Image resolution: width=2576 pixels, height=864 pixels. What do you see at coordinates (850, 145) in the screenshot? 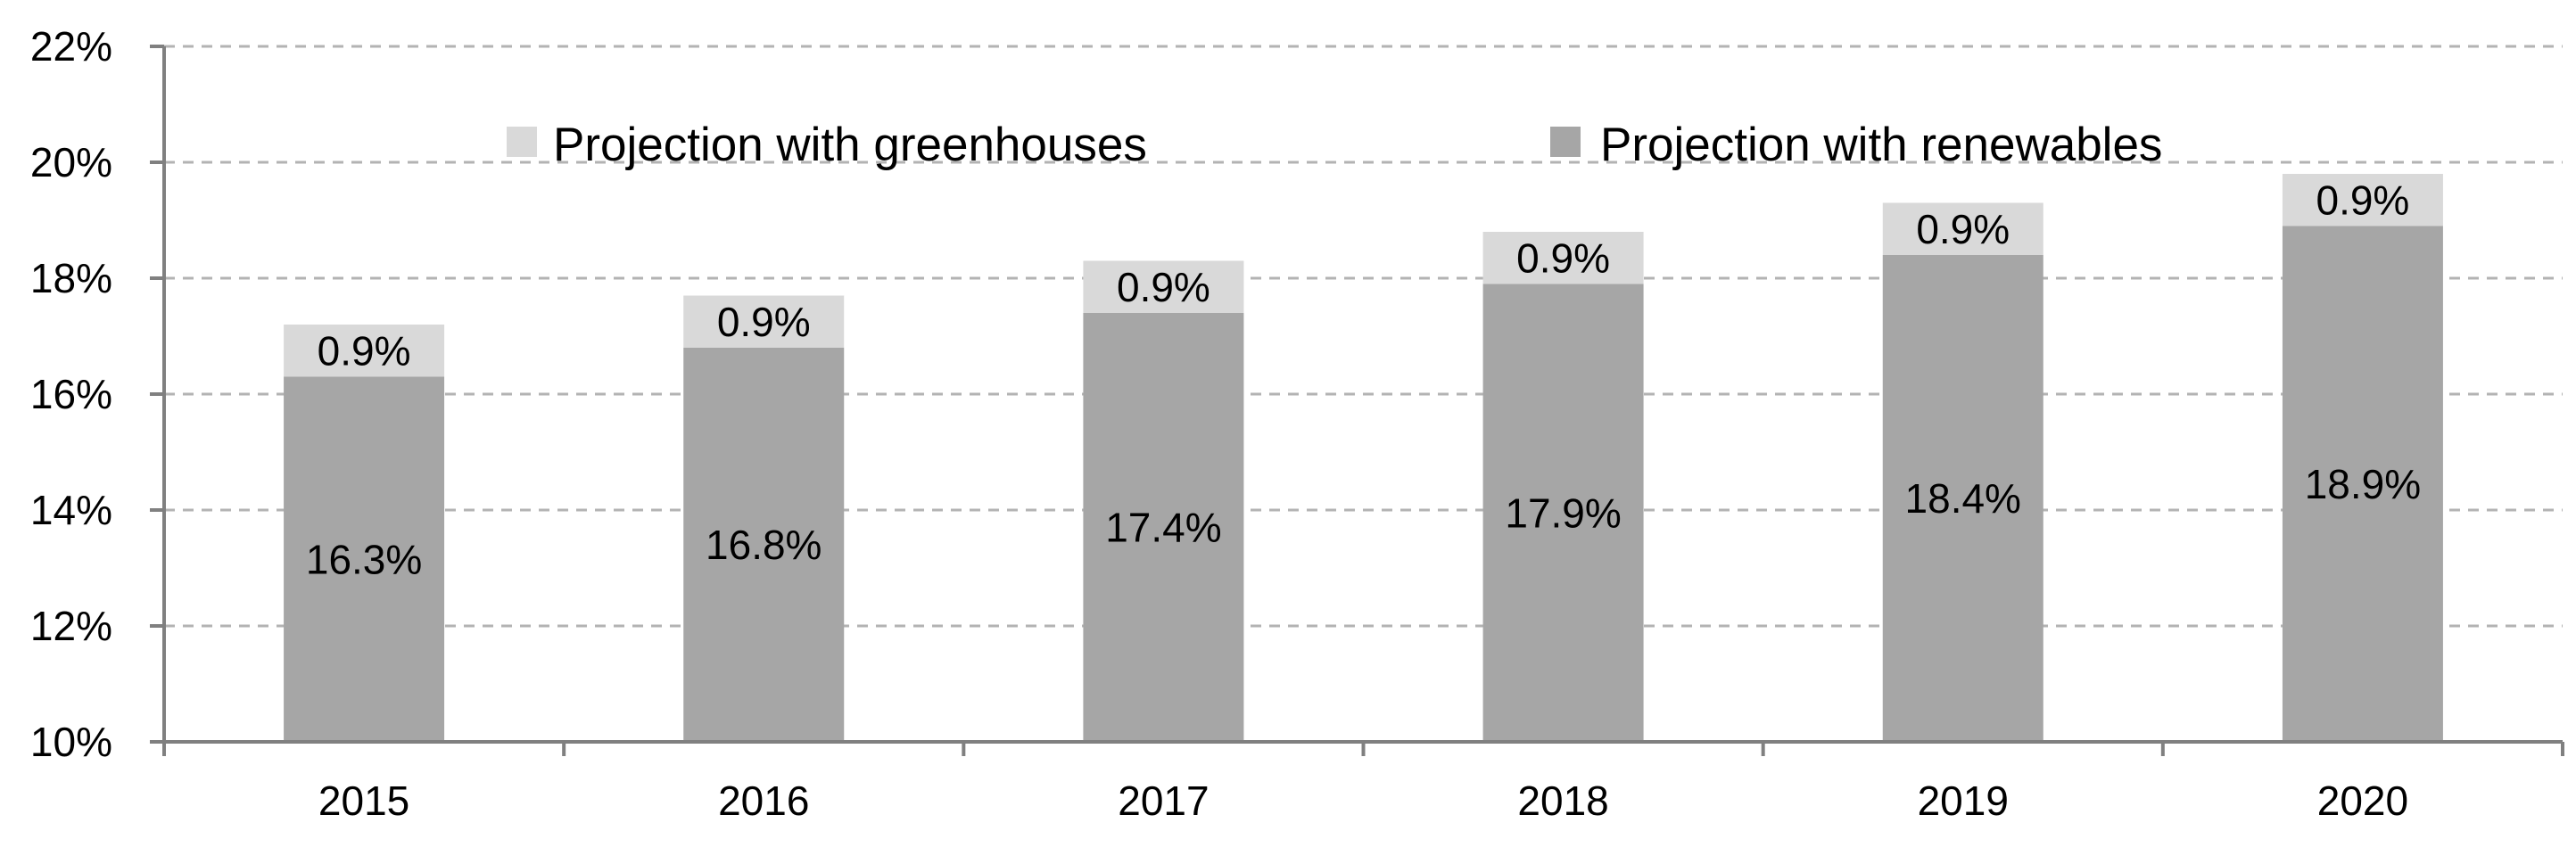
I see `legend-label-greenhouses: Projection with greenhouses` at bounding box center [850, 145].